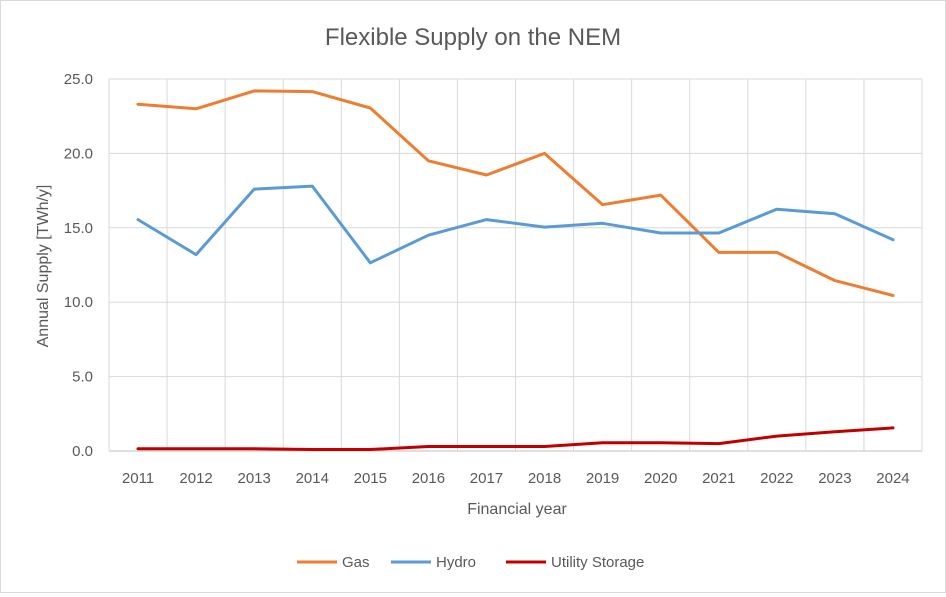  Describe the element at coordinates (834, 478) in the screenshot. I see `x-tick-label: 2023` at that location.